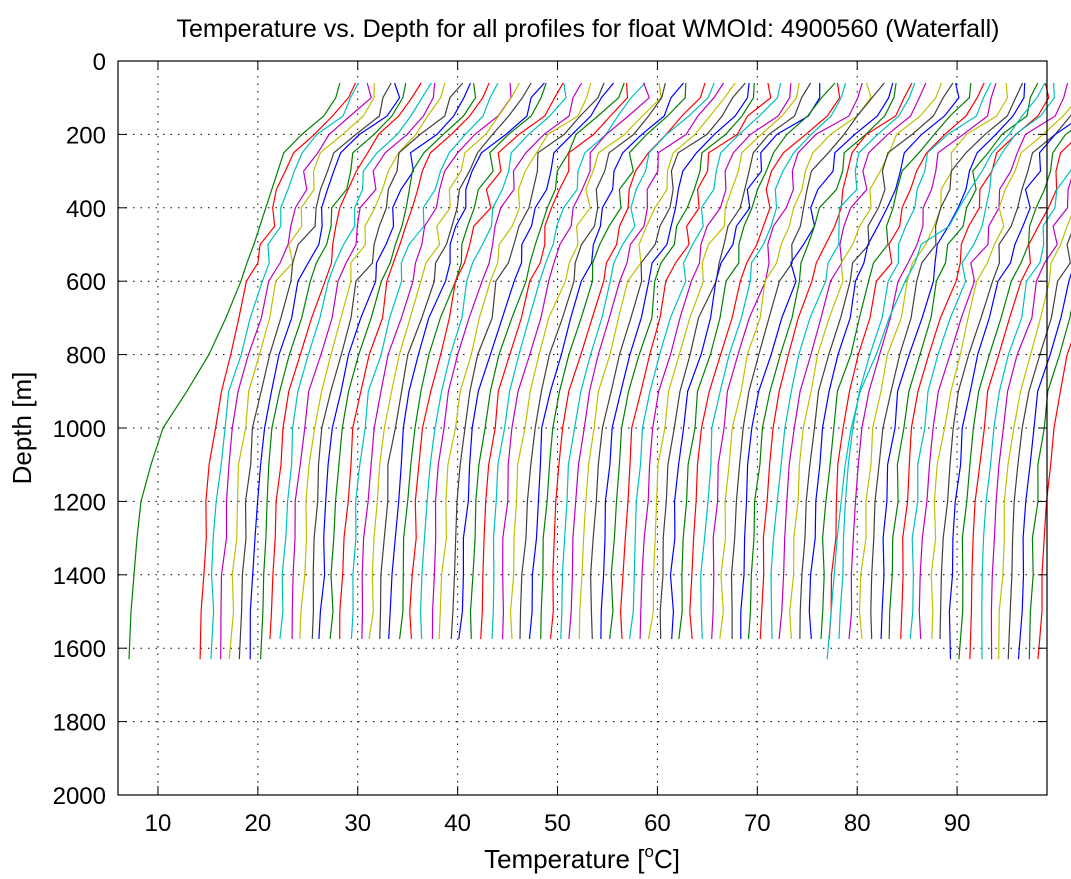  I want to click on x-axis-label: Temperature [oC], so click(582, 858).